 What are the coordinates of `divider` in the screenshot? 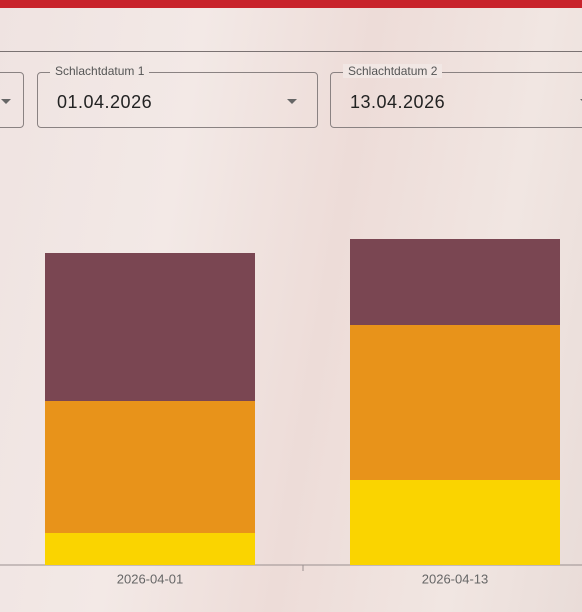 It's located at (291, 51).